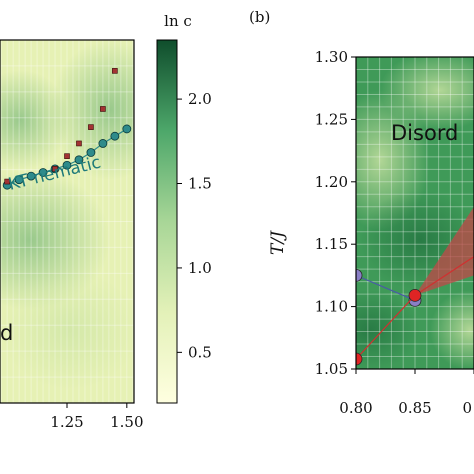 Image resolution: width=474 pixels, height=474 pixels. Describe the element at coordinates (414, 408) in the screenshot. I see `x-tick-label: 0.85` at that location.